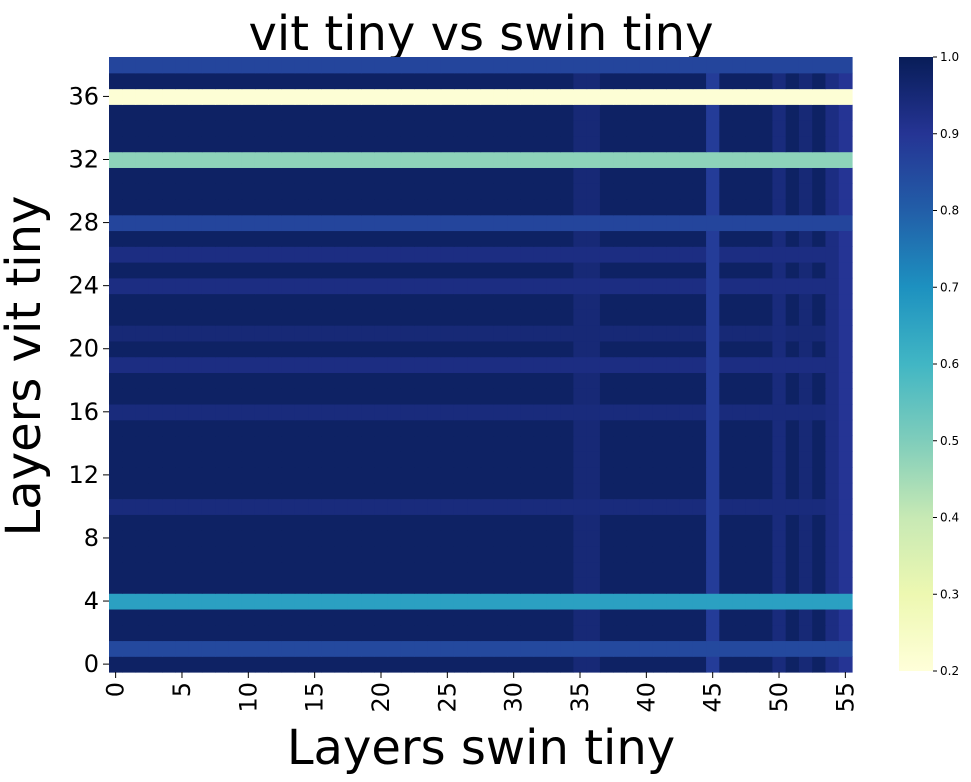 The height and width of the screenshot is (782, 971). What do you see at coordinates (481, 34) in the screenshot?
I see `chart-title: vit tiny vs swin tiny` at bounding box center [481, 34].